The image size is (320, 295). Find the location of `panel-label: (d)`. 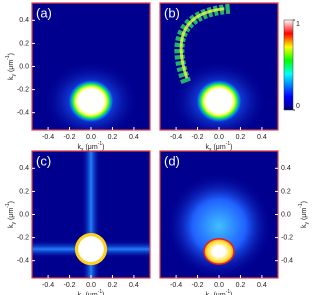

panel-label: (d) is located at coordinates (172, 160).